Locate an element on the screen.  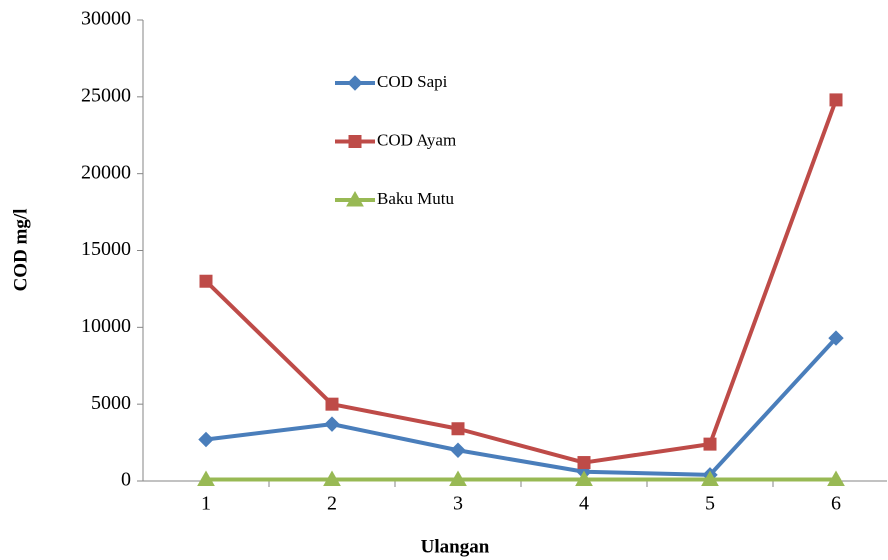
y-tick-label: 25000 is located at coordinates (106, 95).